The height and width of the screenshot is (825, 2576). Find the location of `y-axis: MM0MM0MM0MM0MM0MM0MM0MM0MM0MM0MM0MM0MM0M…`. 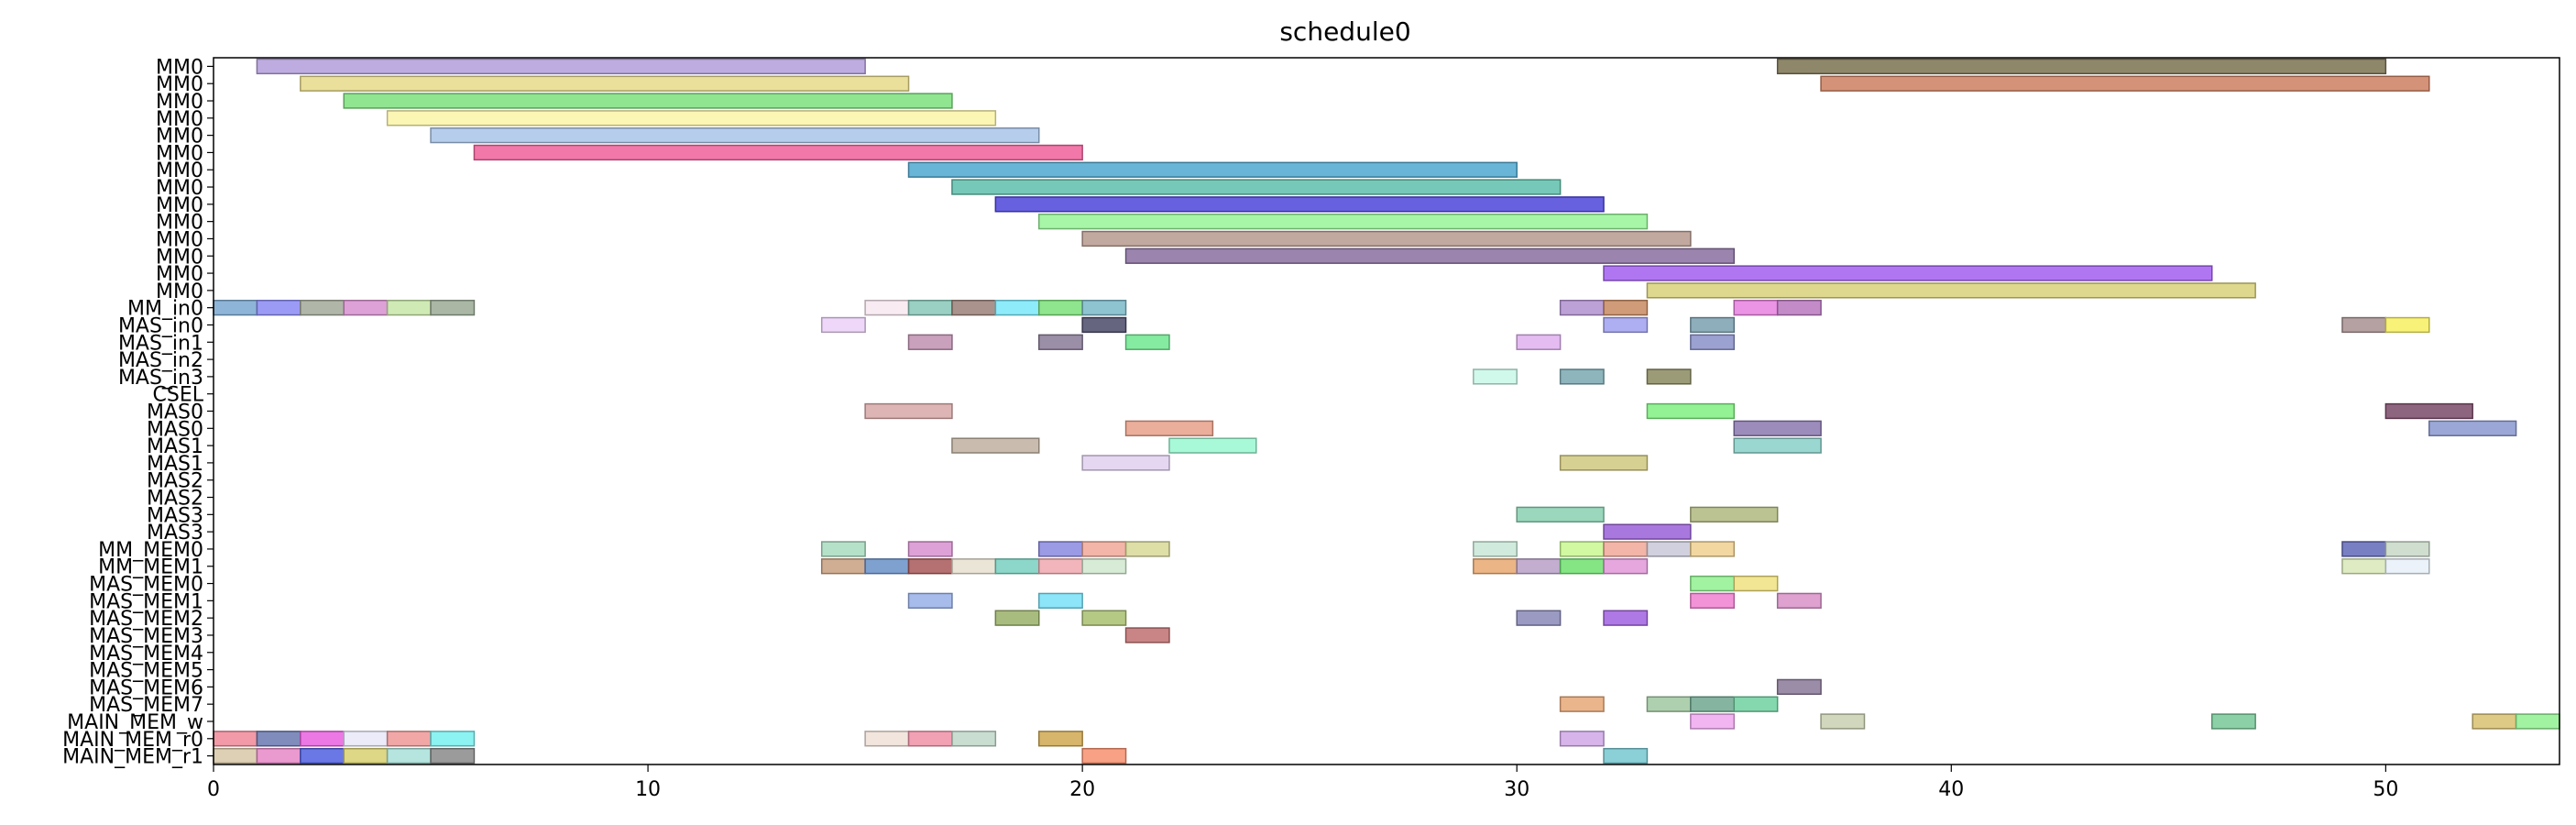

y-axis: MM0MM0MM0MM0MM0MM0MM0MM0MM0MM0MM0MM0MM0M… is located at coordinates (138, 412).